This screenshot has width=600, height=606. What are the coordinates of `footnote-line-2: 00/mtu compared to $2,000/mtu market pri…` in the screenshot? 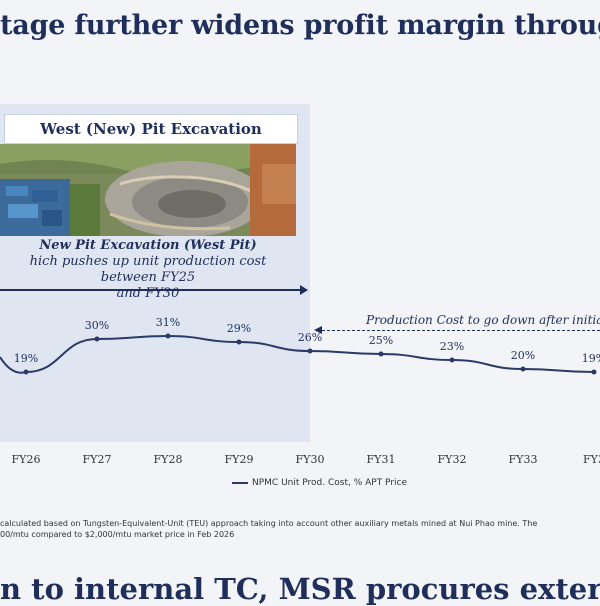 It's located at (117, 534).